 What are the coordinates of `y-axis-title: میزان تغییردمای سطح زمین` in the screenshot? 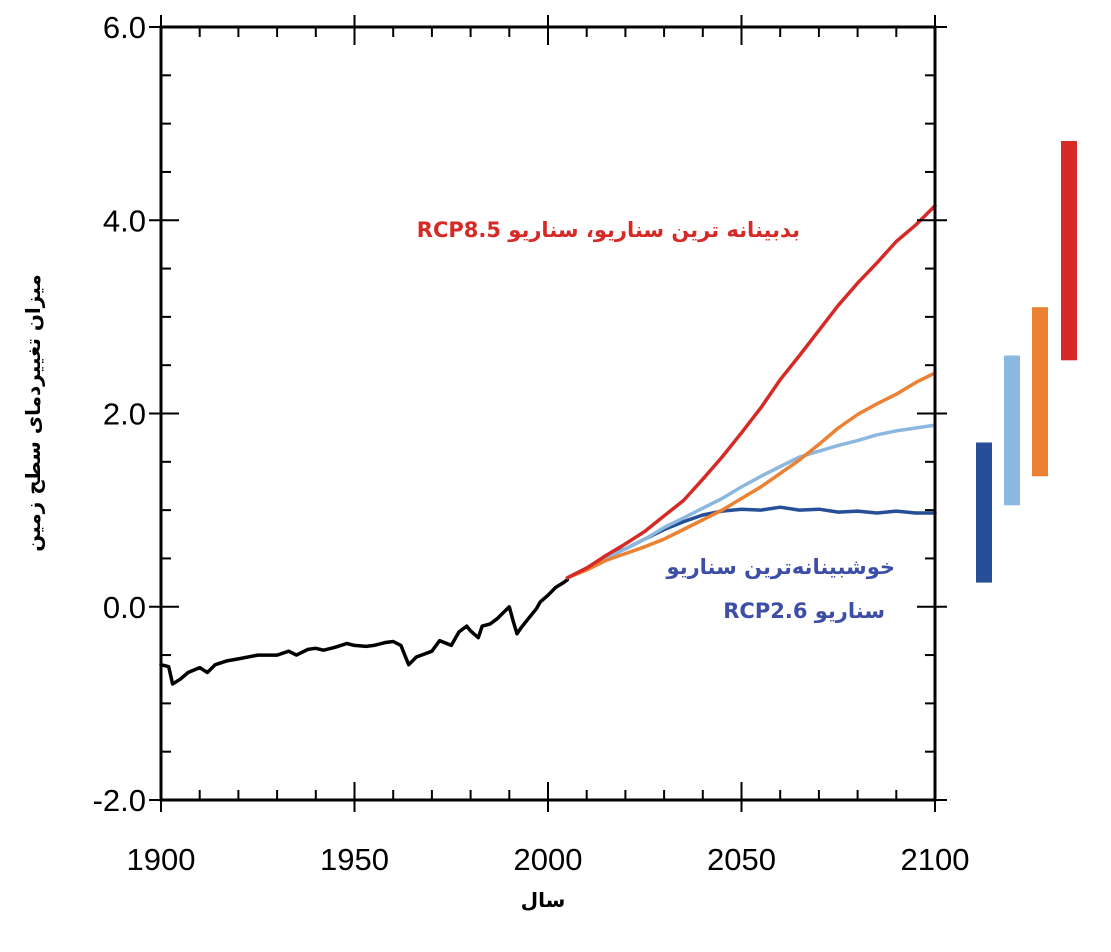 It's located at (33, 412).